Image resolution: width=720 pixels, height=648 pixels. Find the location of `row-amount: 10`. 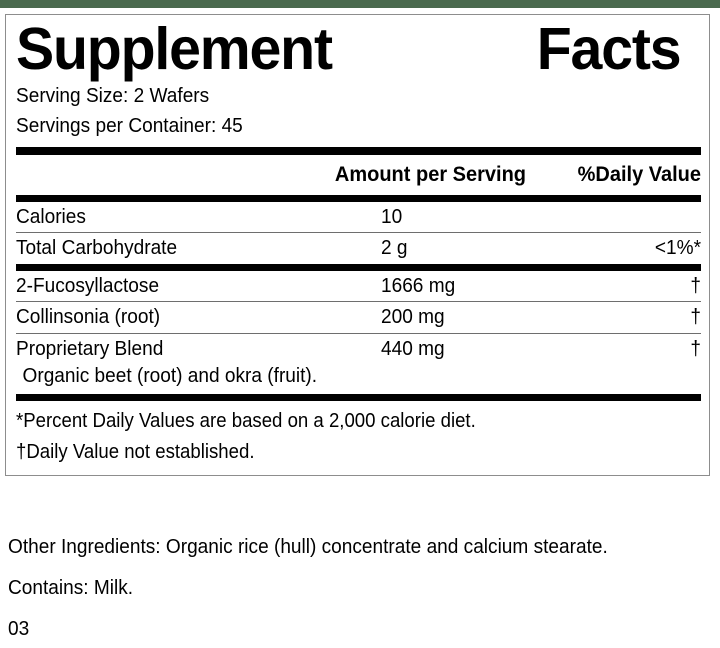

row-amount: 10 is located at coordinates (392, 216).